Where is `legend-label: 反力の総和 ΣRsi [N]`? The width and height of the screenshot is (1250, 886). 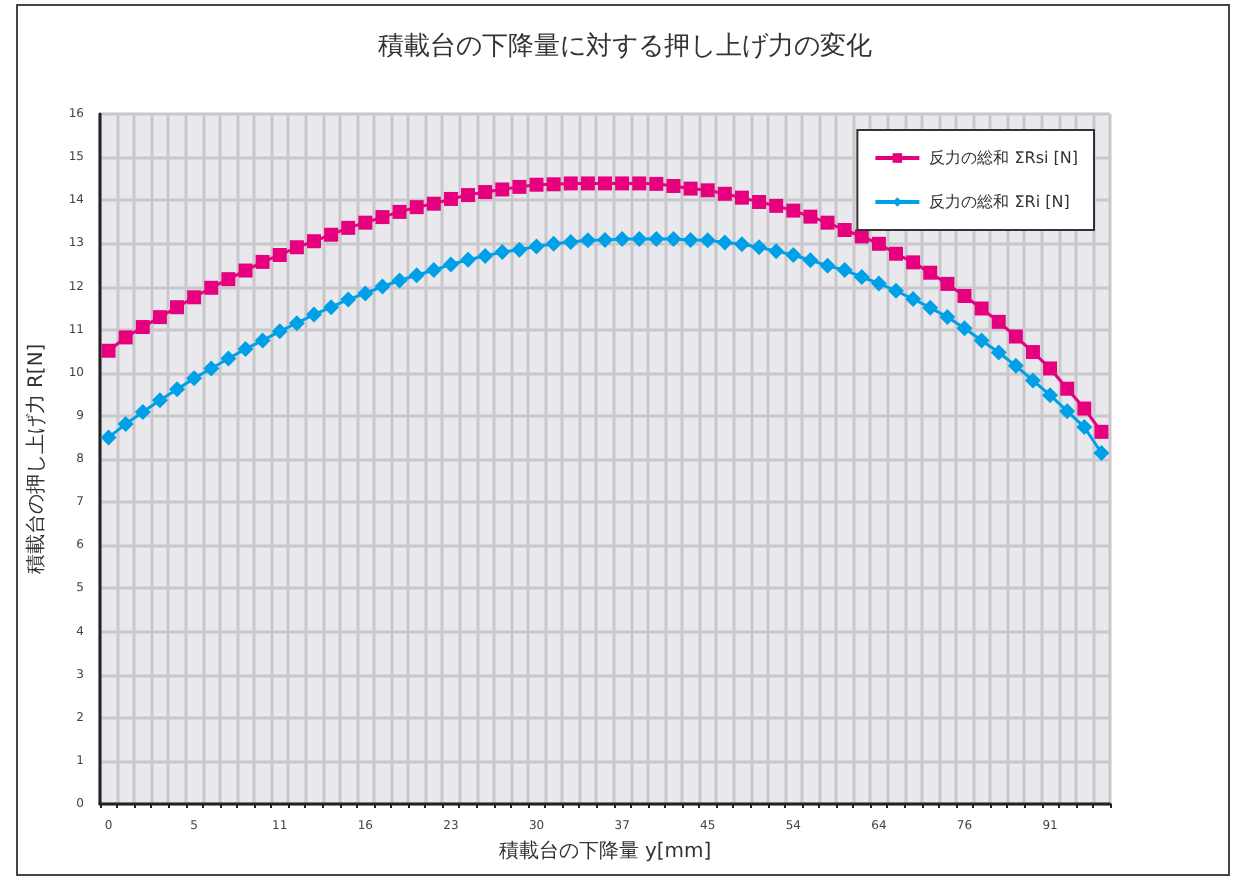 legend-label: 反力の総和 ΣRsi [N] is located at coordinates (1004, 158).